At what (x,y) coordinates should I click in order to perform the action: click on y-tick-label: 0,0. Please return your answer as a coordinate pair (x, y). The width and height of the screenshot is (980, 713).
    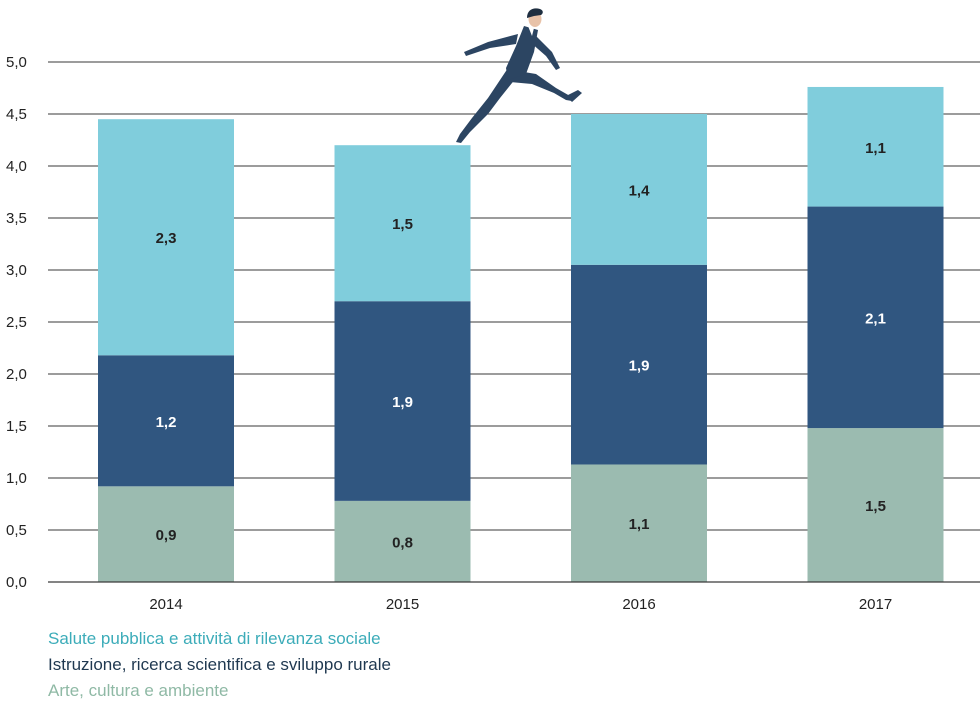
    Looking at the image, I should click on (16, 582).